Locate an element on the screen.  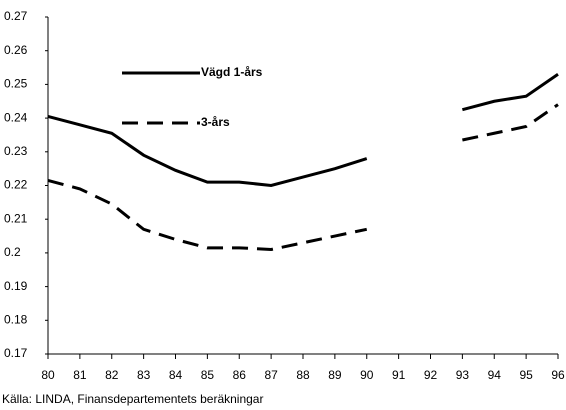
x-tick-label: 82 is located at coordinates (112, 375).